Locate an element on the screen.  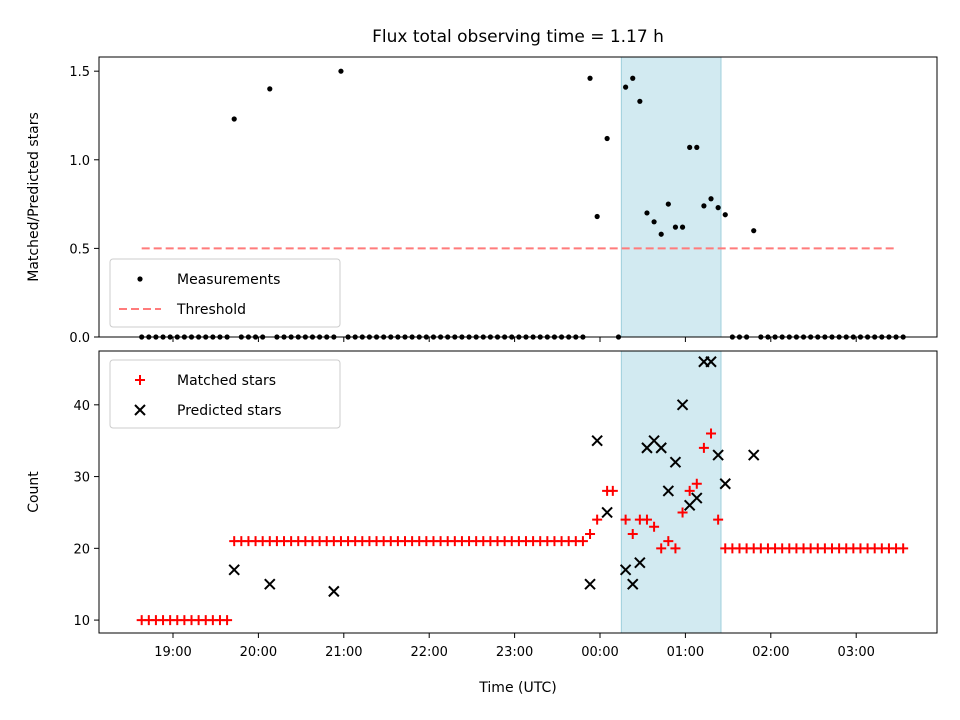
legend: Measurements Threshold is located at coordinates (225, 293).